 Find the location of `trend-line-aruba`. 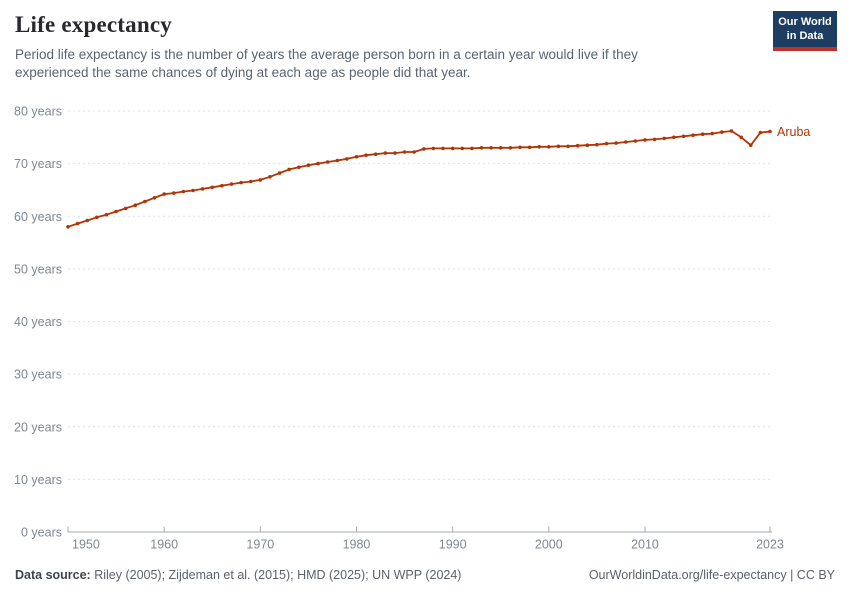

trend-line-aruba is located at coordinates (419, 179).